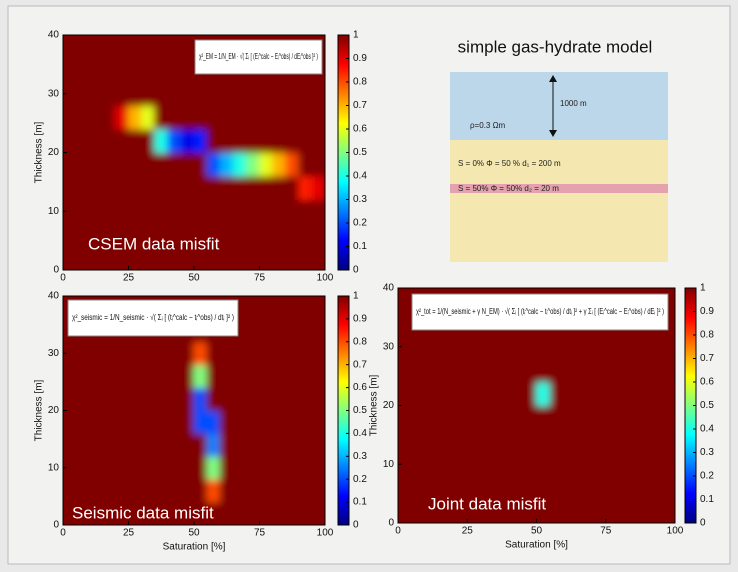 The height and width of the screenshot is (572, 738). What do you see at coordinates (707, 452) in the screenshot?
I see `colorbar-tick-label: 0.3` at bounding box center [707, 452].